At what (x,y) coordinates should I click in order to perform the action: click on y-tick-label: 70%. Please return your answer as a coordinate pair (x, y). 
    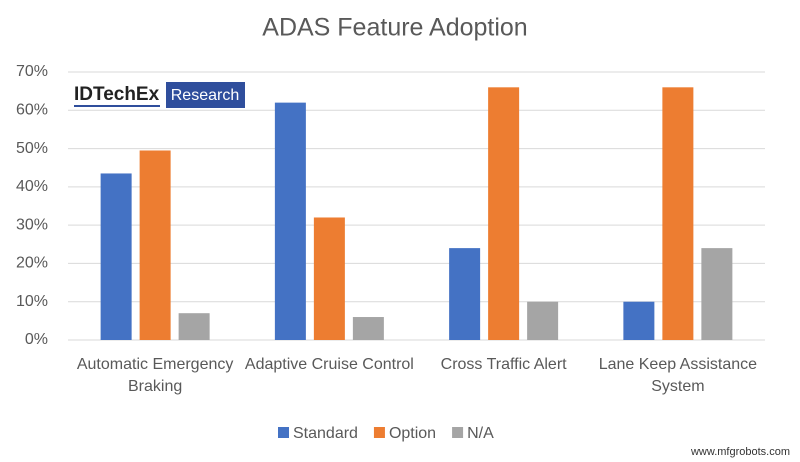
    Looking at the image, I should click on (32, 71).